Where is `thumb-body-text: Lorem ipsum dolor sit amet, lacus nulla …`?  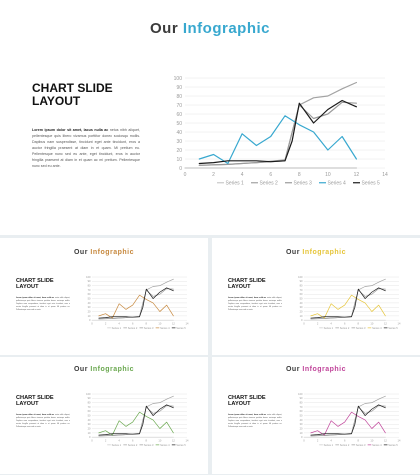 thumb-body-text: Lorem ipsum dolor sit amet, lacus nulla … is located at coordinates (255, 421).